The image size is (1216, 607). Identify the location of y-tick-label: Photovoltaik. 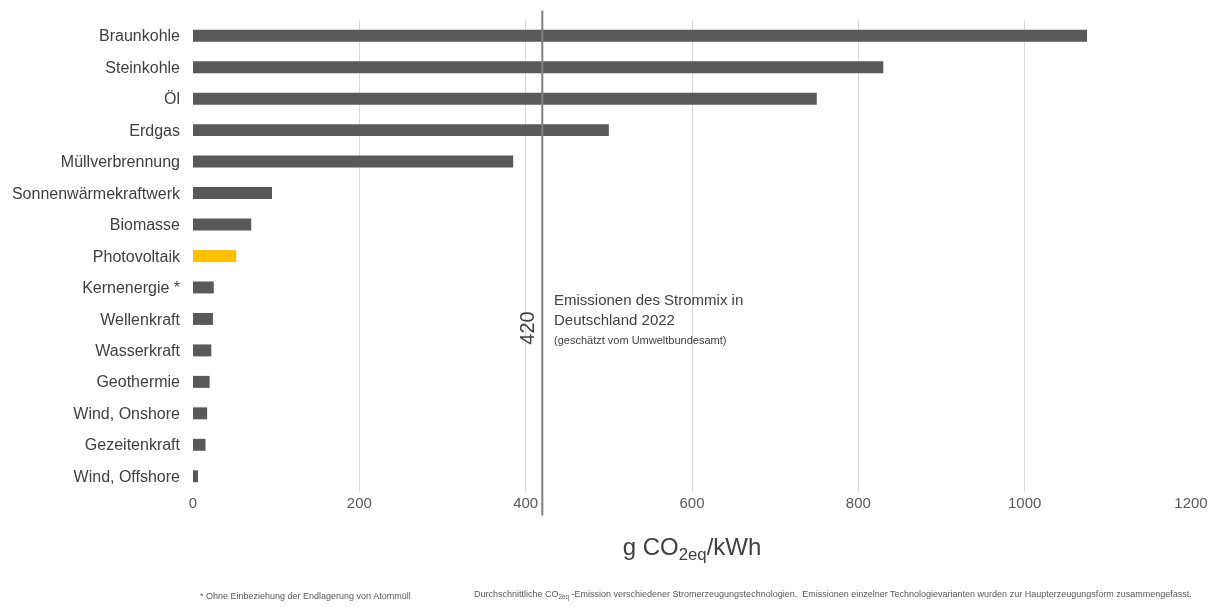
(136, 256).